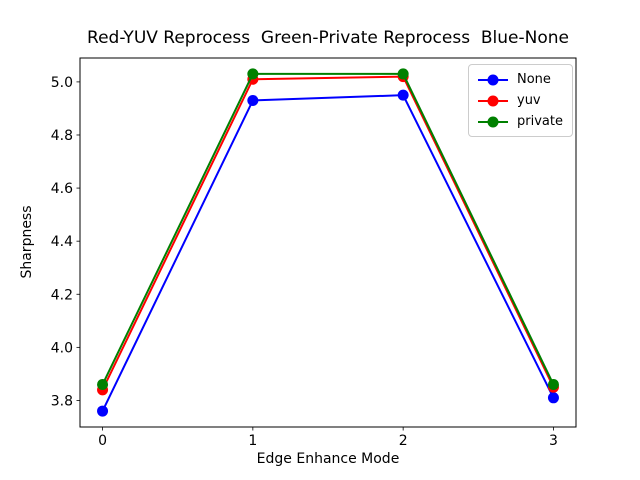 The width and height of the screenshot is (640, 480). I want to click on x-tick-label: 3, so click(553, 441).